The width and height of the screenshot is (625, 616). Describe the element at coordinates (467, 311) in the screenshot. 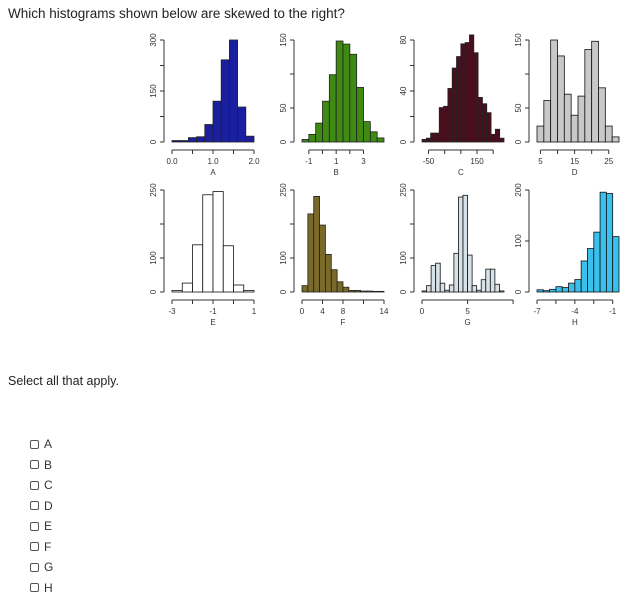

I see `svg-text: 5` at that location.